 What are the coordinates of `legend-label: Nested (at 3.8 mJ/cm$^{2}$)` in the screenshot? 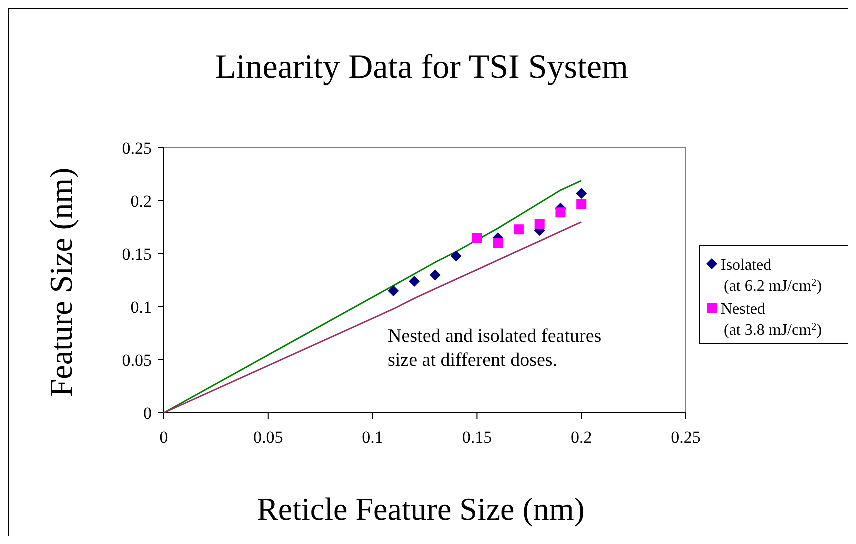 It's located at (771, 320).